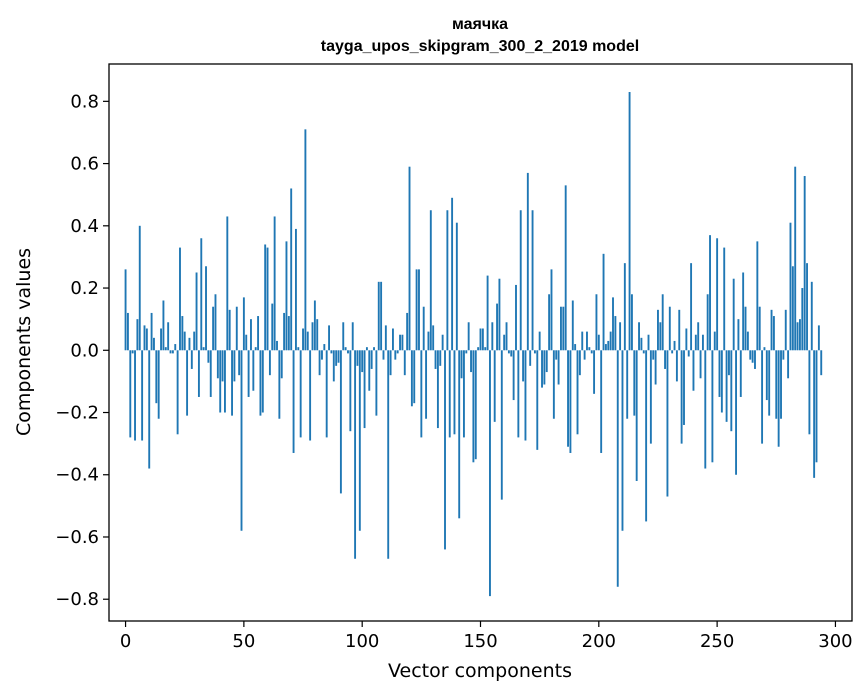  What do you see at coordinates (362, 641) in the screenshot?
I see `x-tick-label: 100` at bounding box center [362, 641].